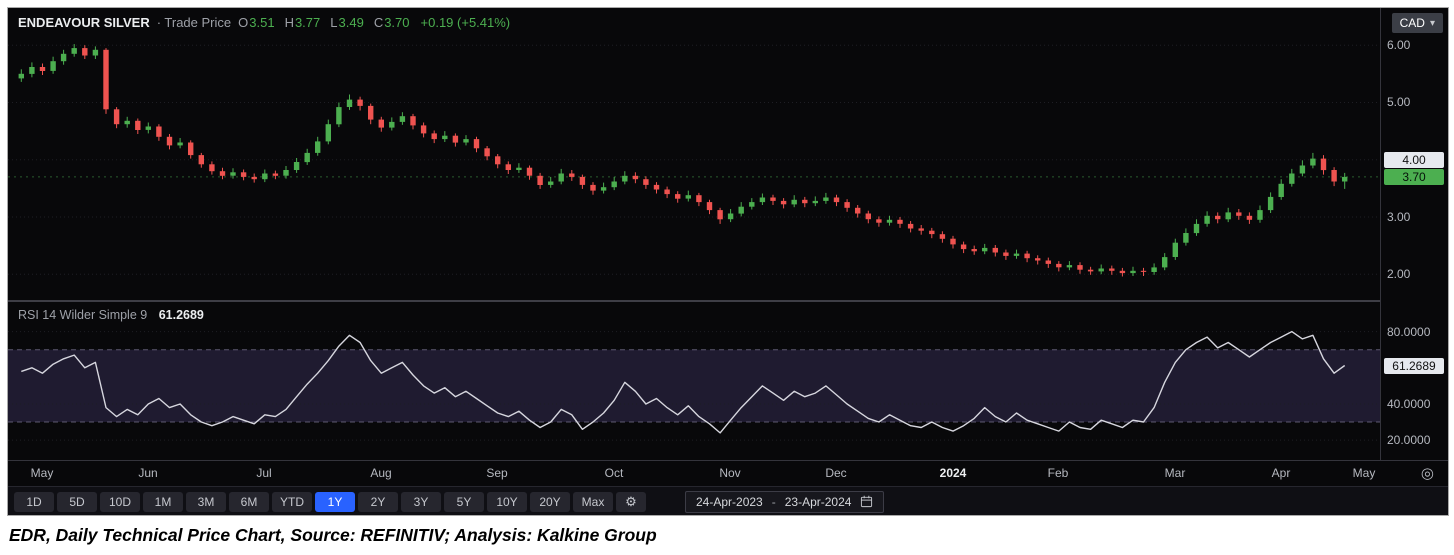 The height and width of the screenshot is (555, 1454). What do you see at coordinates (249, 501) in the screenshot?
I see `period-button-6m: 6M` at bounding box center [249, 501].